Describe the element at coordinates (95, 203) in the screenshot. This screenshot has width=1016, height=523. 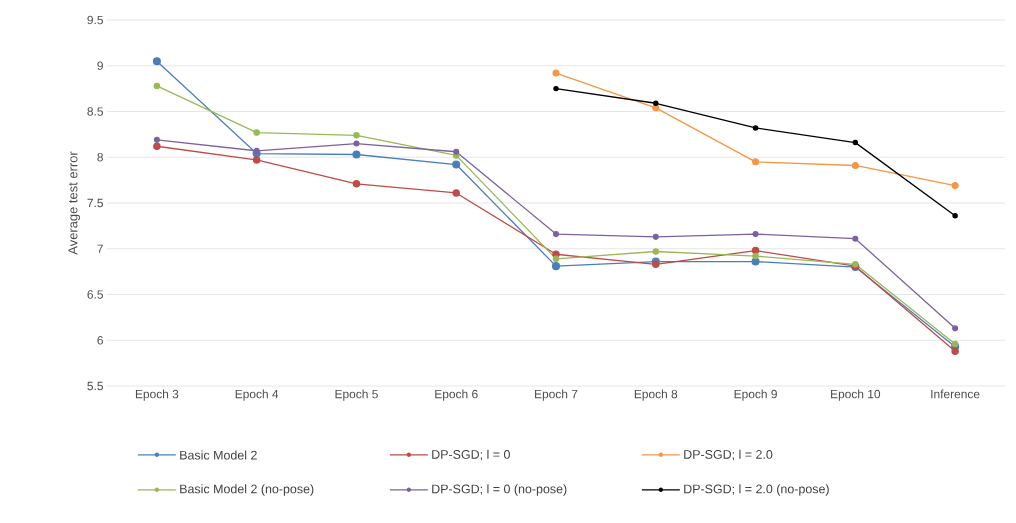
I see `y-tick-label: 7.5` at that location.